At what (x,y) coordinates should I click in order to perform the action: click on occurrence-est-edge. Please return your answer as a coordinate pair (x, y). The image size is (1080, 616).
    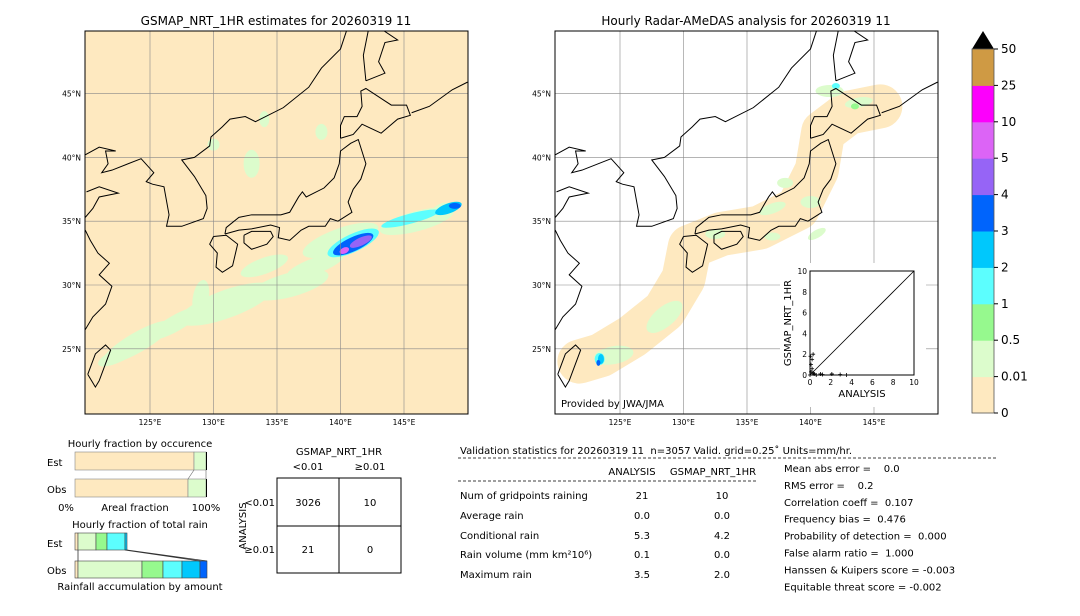
    Looking at the image, I should click on (206, 461).